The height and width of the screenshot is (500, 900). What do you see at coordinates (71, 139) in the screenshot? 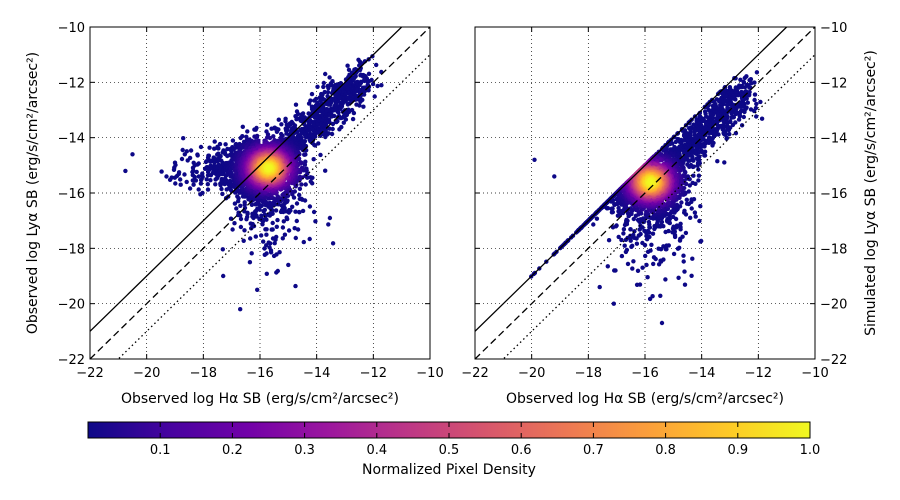
I see `left-ytick-label: −14` at bounding box center [71, 139].